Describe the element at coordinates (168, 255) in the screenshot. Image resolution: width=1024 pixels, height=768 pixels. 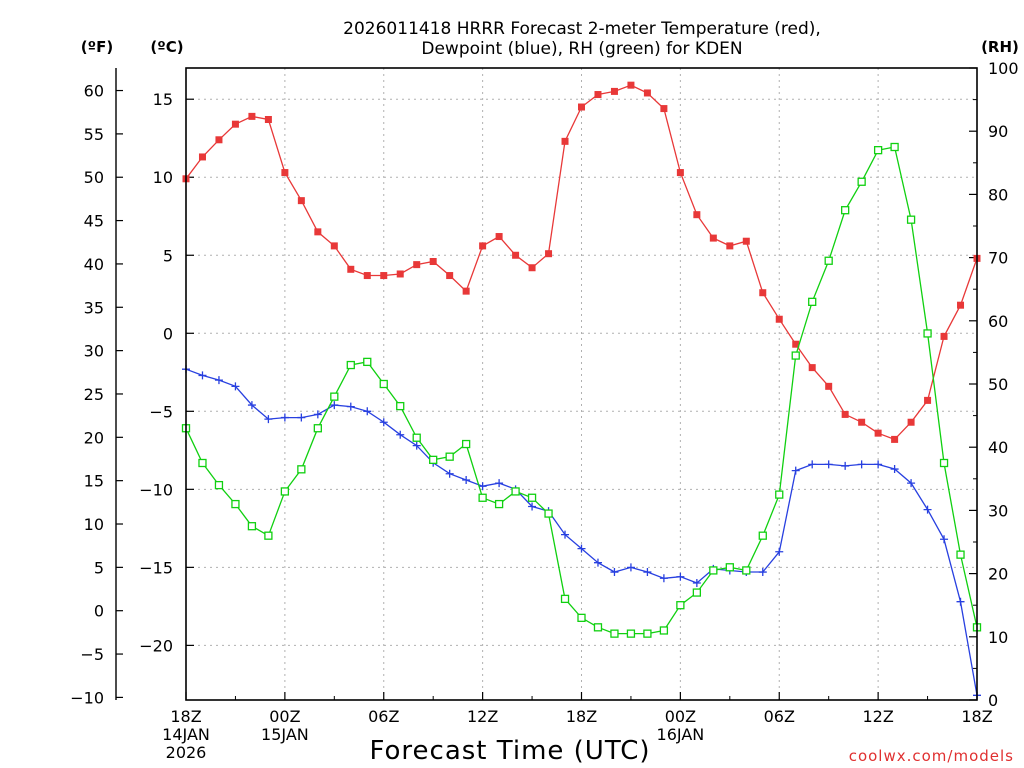
I see `celsius-tick-label: 5` at that location.